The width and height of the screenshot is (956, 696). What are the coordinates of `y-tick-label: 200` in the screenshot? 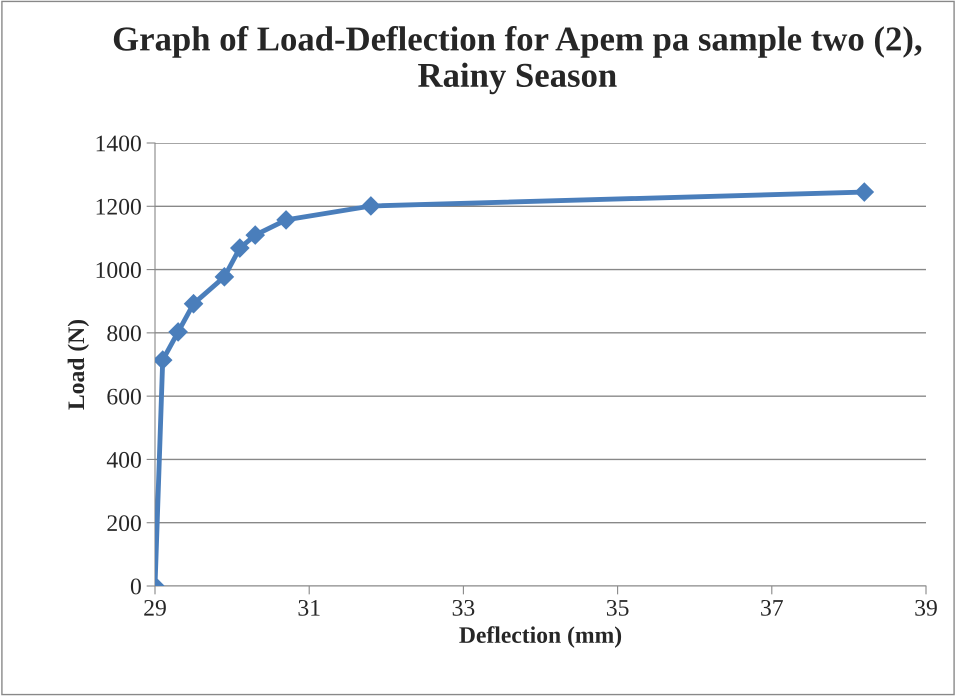 It's located at (124, 523).